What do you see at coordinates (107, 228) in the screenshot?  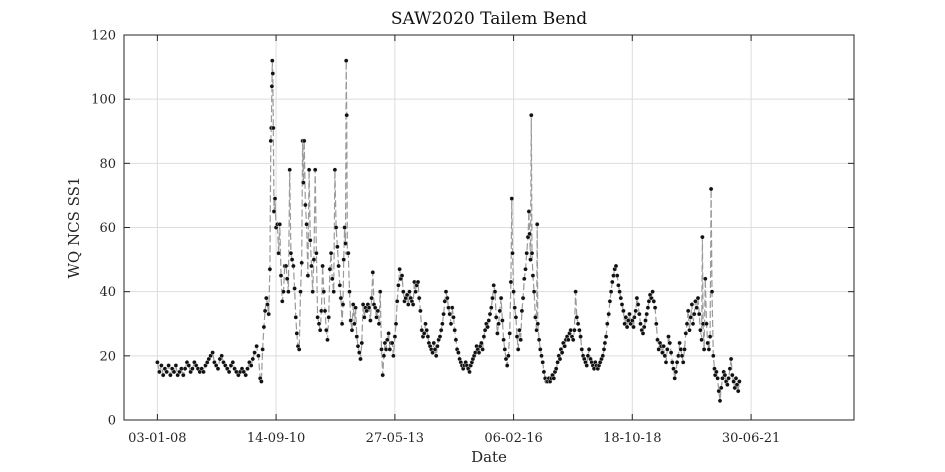 I see `y-tick-label: 60` at bounding box center [107, 228].